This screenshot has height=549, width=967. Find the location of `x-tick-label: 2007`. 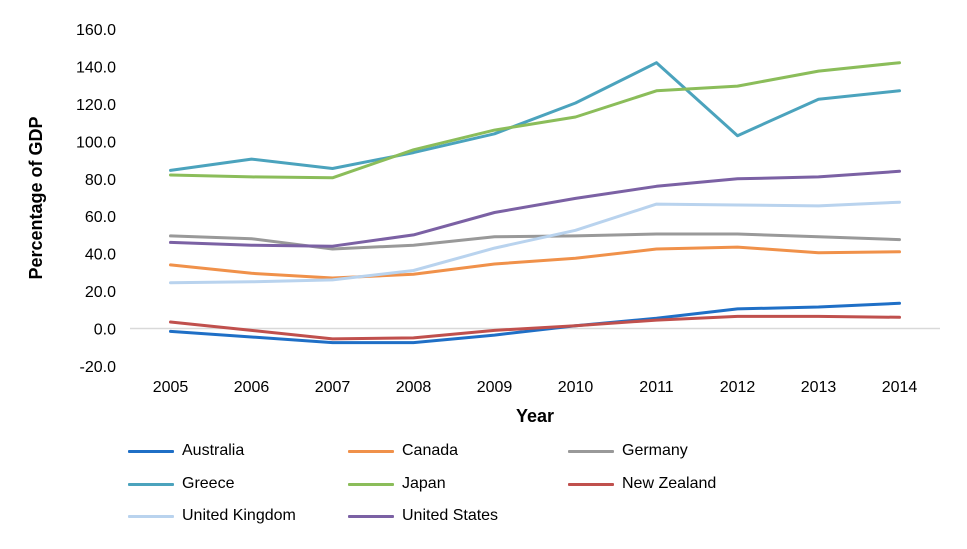

x-tick-label: 2007 is located at coordinates (333, 387).